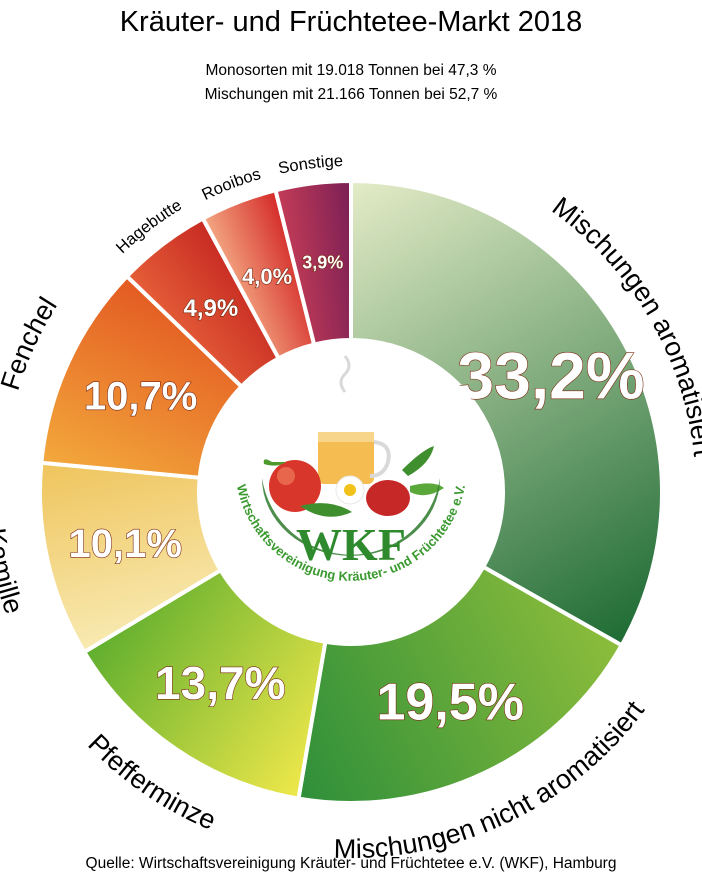 Image resolution: width=702 pixels, height=887 pixels. What do you see at coordinates (354, 458) in the screenshot?
I see `tea-cup-icon` at bounding box center [354, 458].